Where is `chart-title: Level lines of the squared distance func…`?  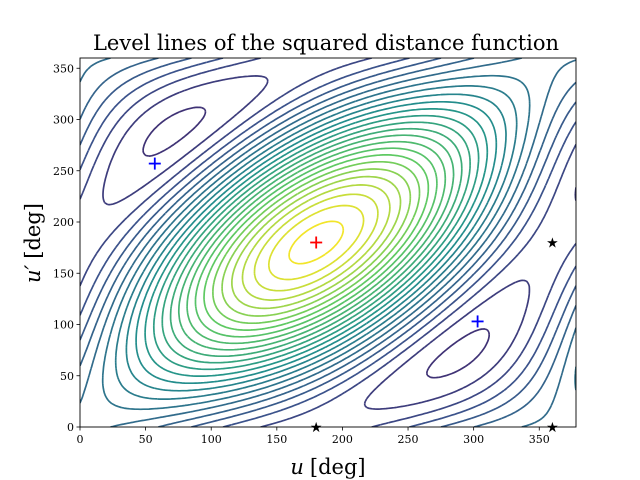
chart-title: Level lines of the squared distance func… is located at coordinates (326, 43).